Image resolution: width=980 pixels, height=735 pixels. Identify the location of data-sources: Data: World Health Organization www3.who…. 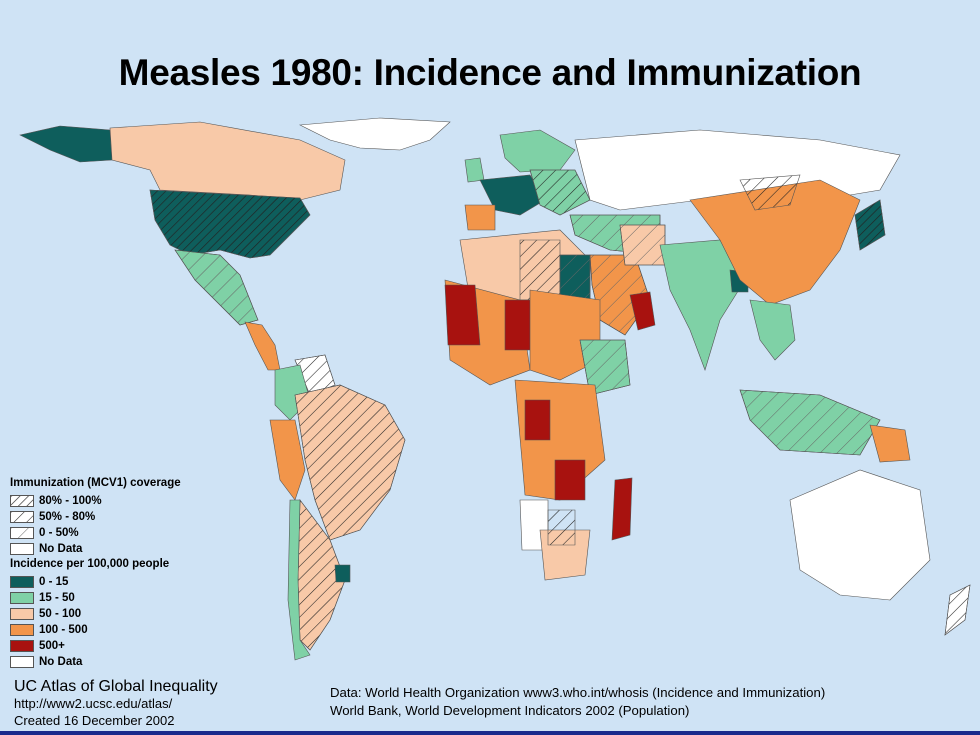
(577, 702).